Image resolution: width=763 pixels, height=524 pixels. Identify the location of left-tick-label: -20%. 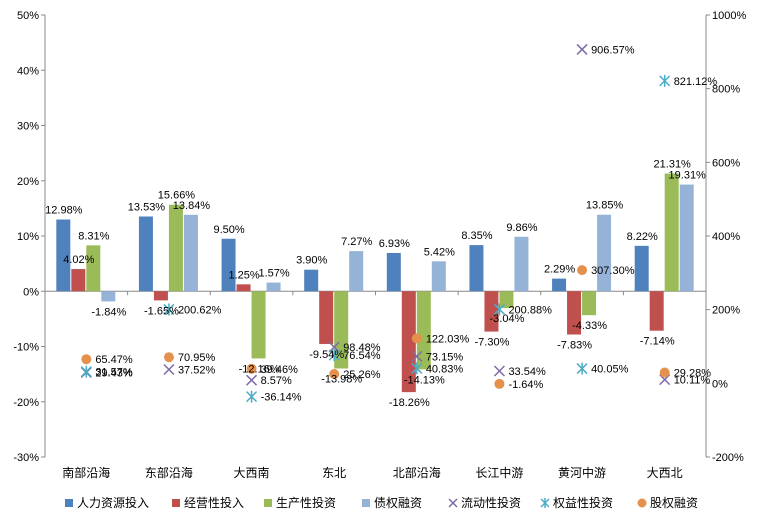
(26, 403).